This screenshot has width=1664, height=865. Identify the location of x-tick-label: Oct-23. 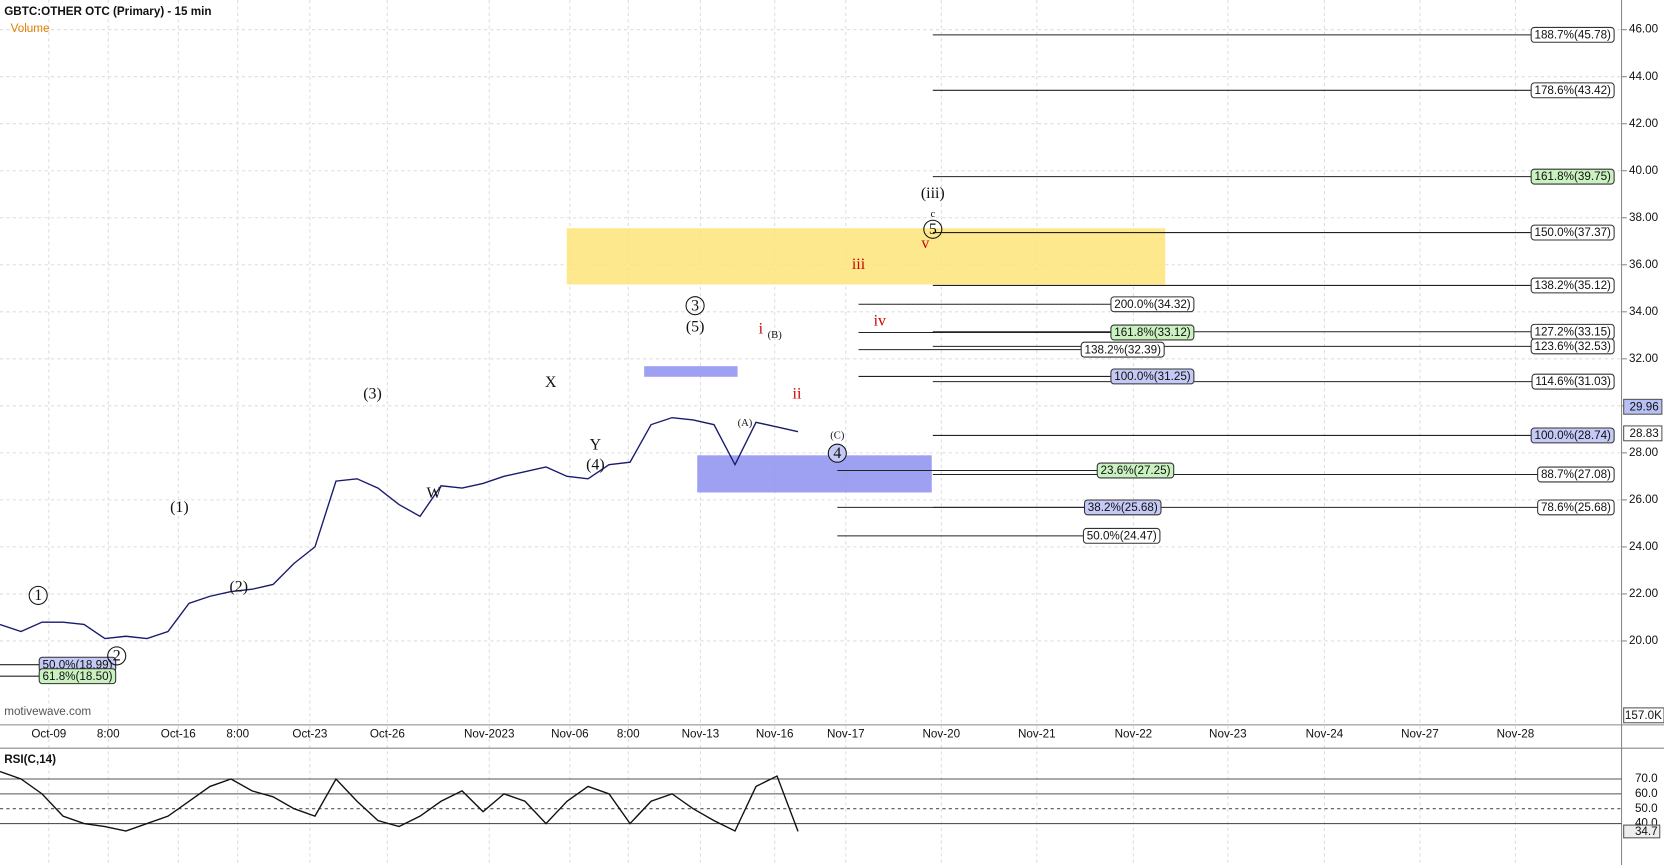
(309, 733).